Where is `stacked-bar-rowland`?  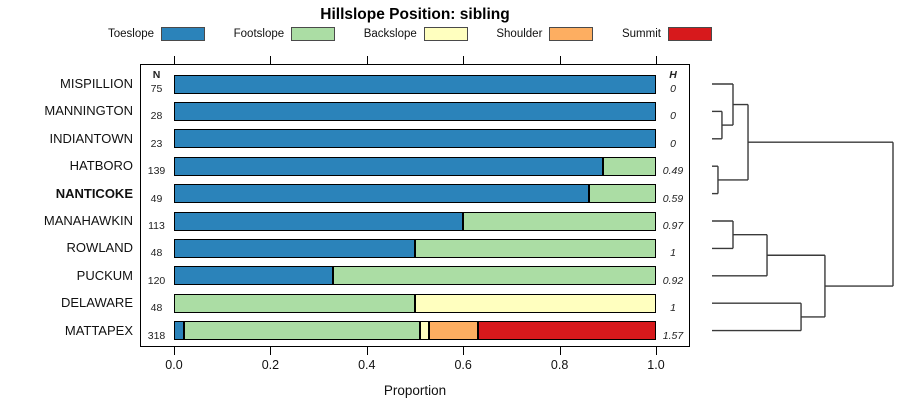 stacked-bar-rowland is located at coordinates (415, 248).